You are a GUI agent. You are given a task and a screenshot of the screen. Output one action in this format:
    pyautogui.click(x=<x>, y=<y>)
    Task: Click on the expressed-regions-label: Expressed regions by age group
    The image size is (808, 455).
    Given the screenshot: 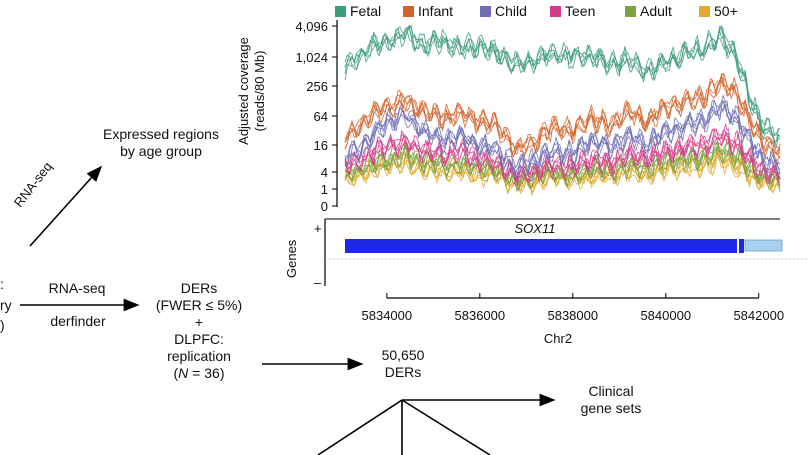 What is the action you would take?
    pyautogui.click(x=161, y=142)
    